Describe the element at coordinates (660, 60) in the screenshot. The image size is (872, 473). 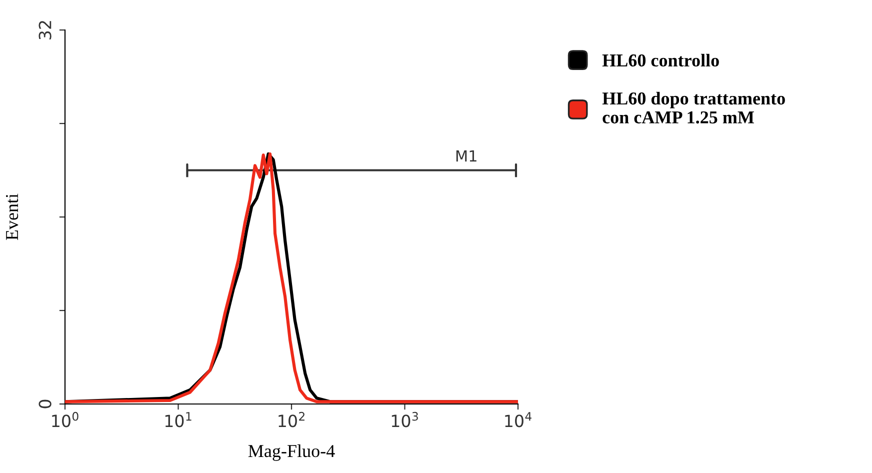
I see `legend-label: HL60 controllo` at that location.